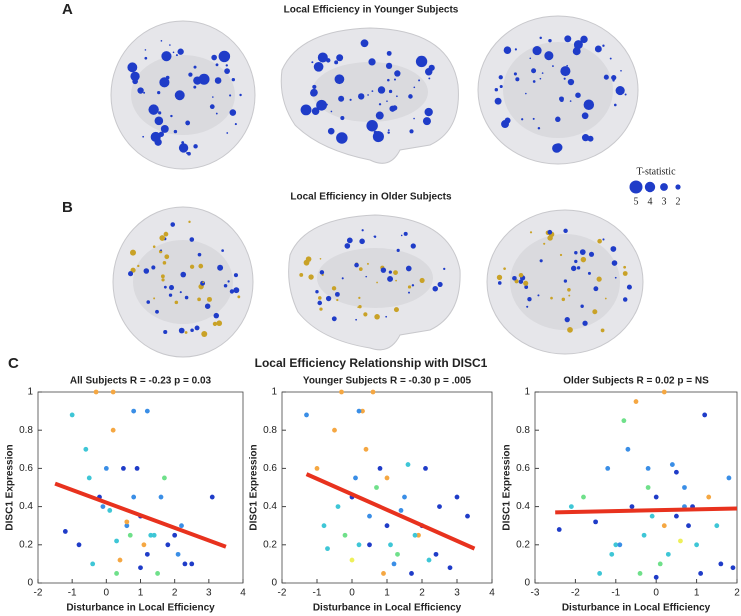 This screenshot has height=616, width=741. I want to click on legend-label: 3, so click(664, 201).